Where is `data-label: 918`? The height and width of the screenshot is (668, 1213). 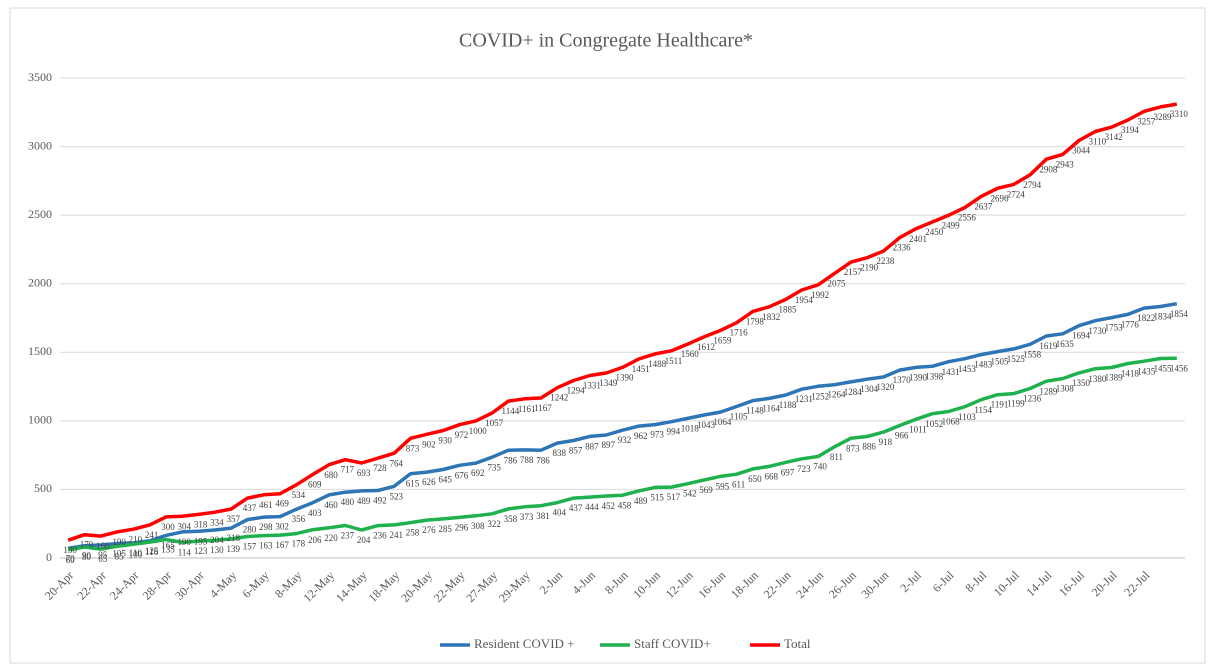
data-label: 918 is located at coordinates (886, 442).